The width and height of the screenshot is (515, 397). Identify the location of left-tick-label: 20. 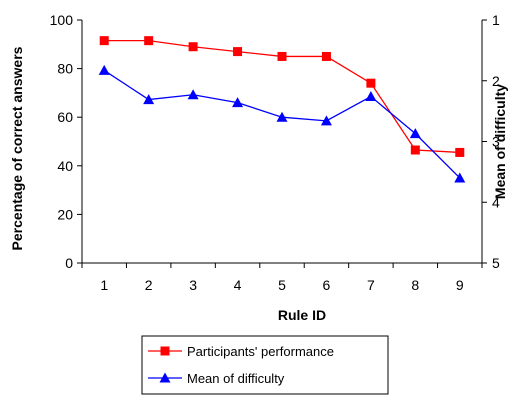
(65, 214).